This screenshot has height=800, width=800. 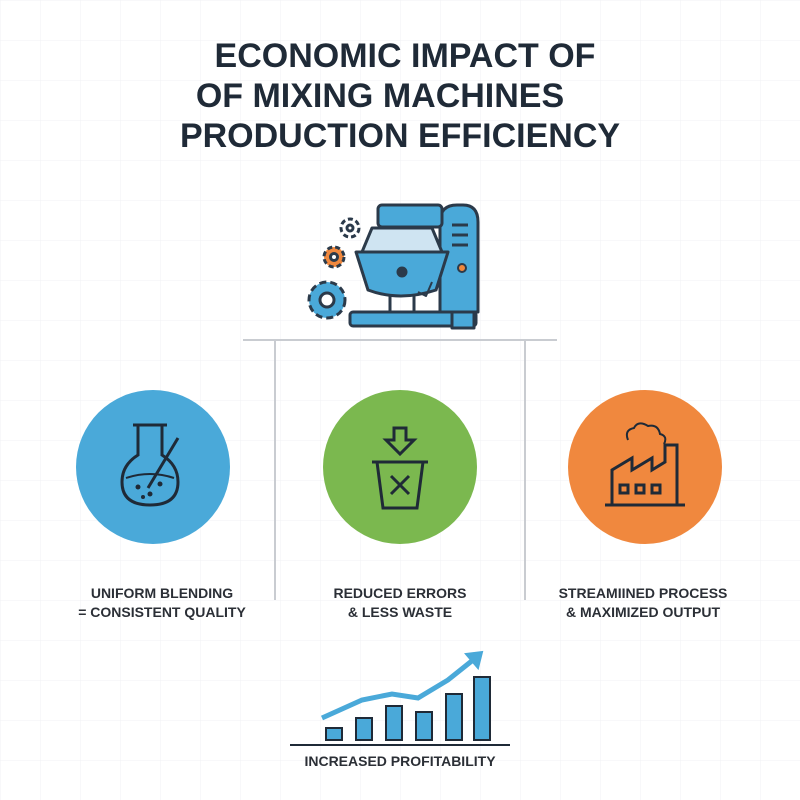 I want to click on profit-icon, so click(x=400, y=698).